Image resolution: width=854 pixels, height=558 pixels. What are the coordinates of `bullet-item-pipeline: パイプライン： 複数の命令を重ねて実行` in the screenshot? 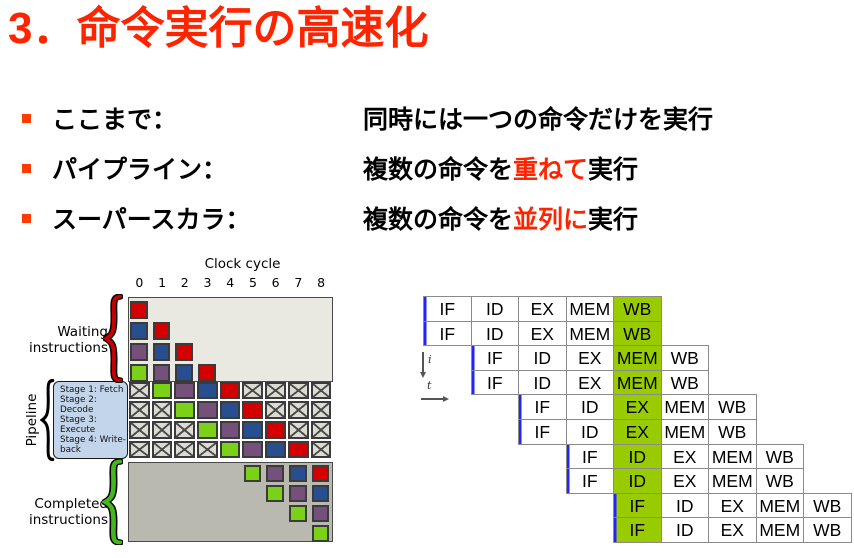 It's located at (427, 170).